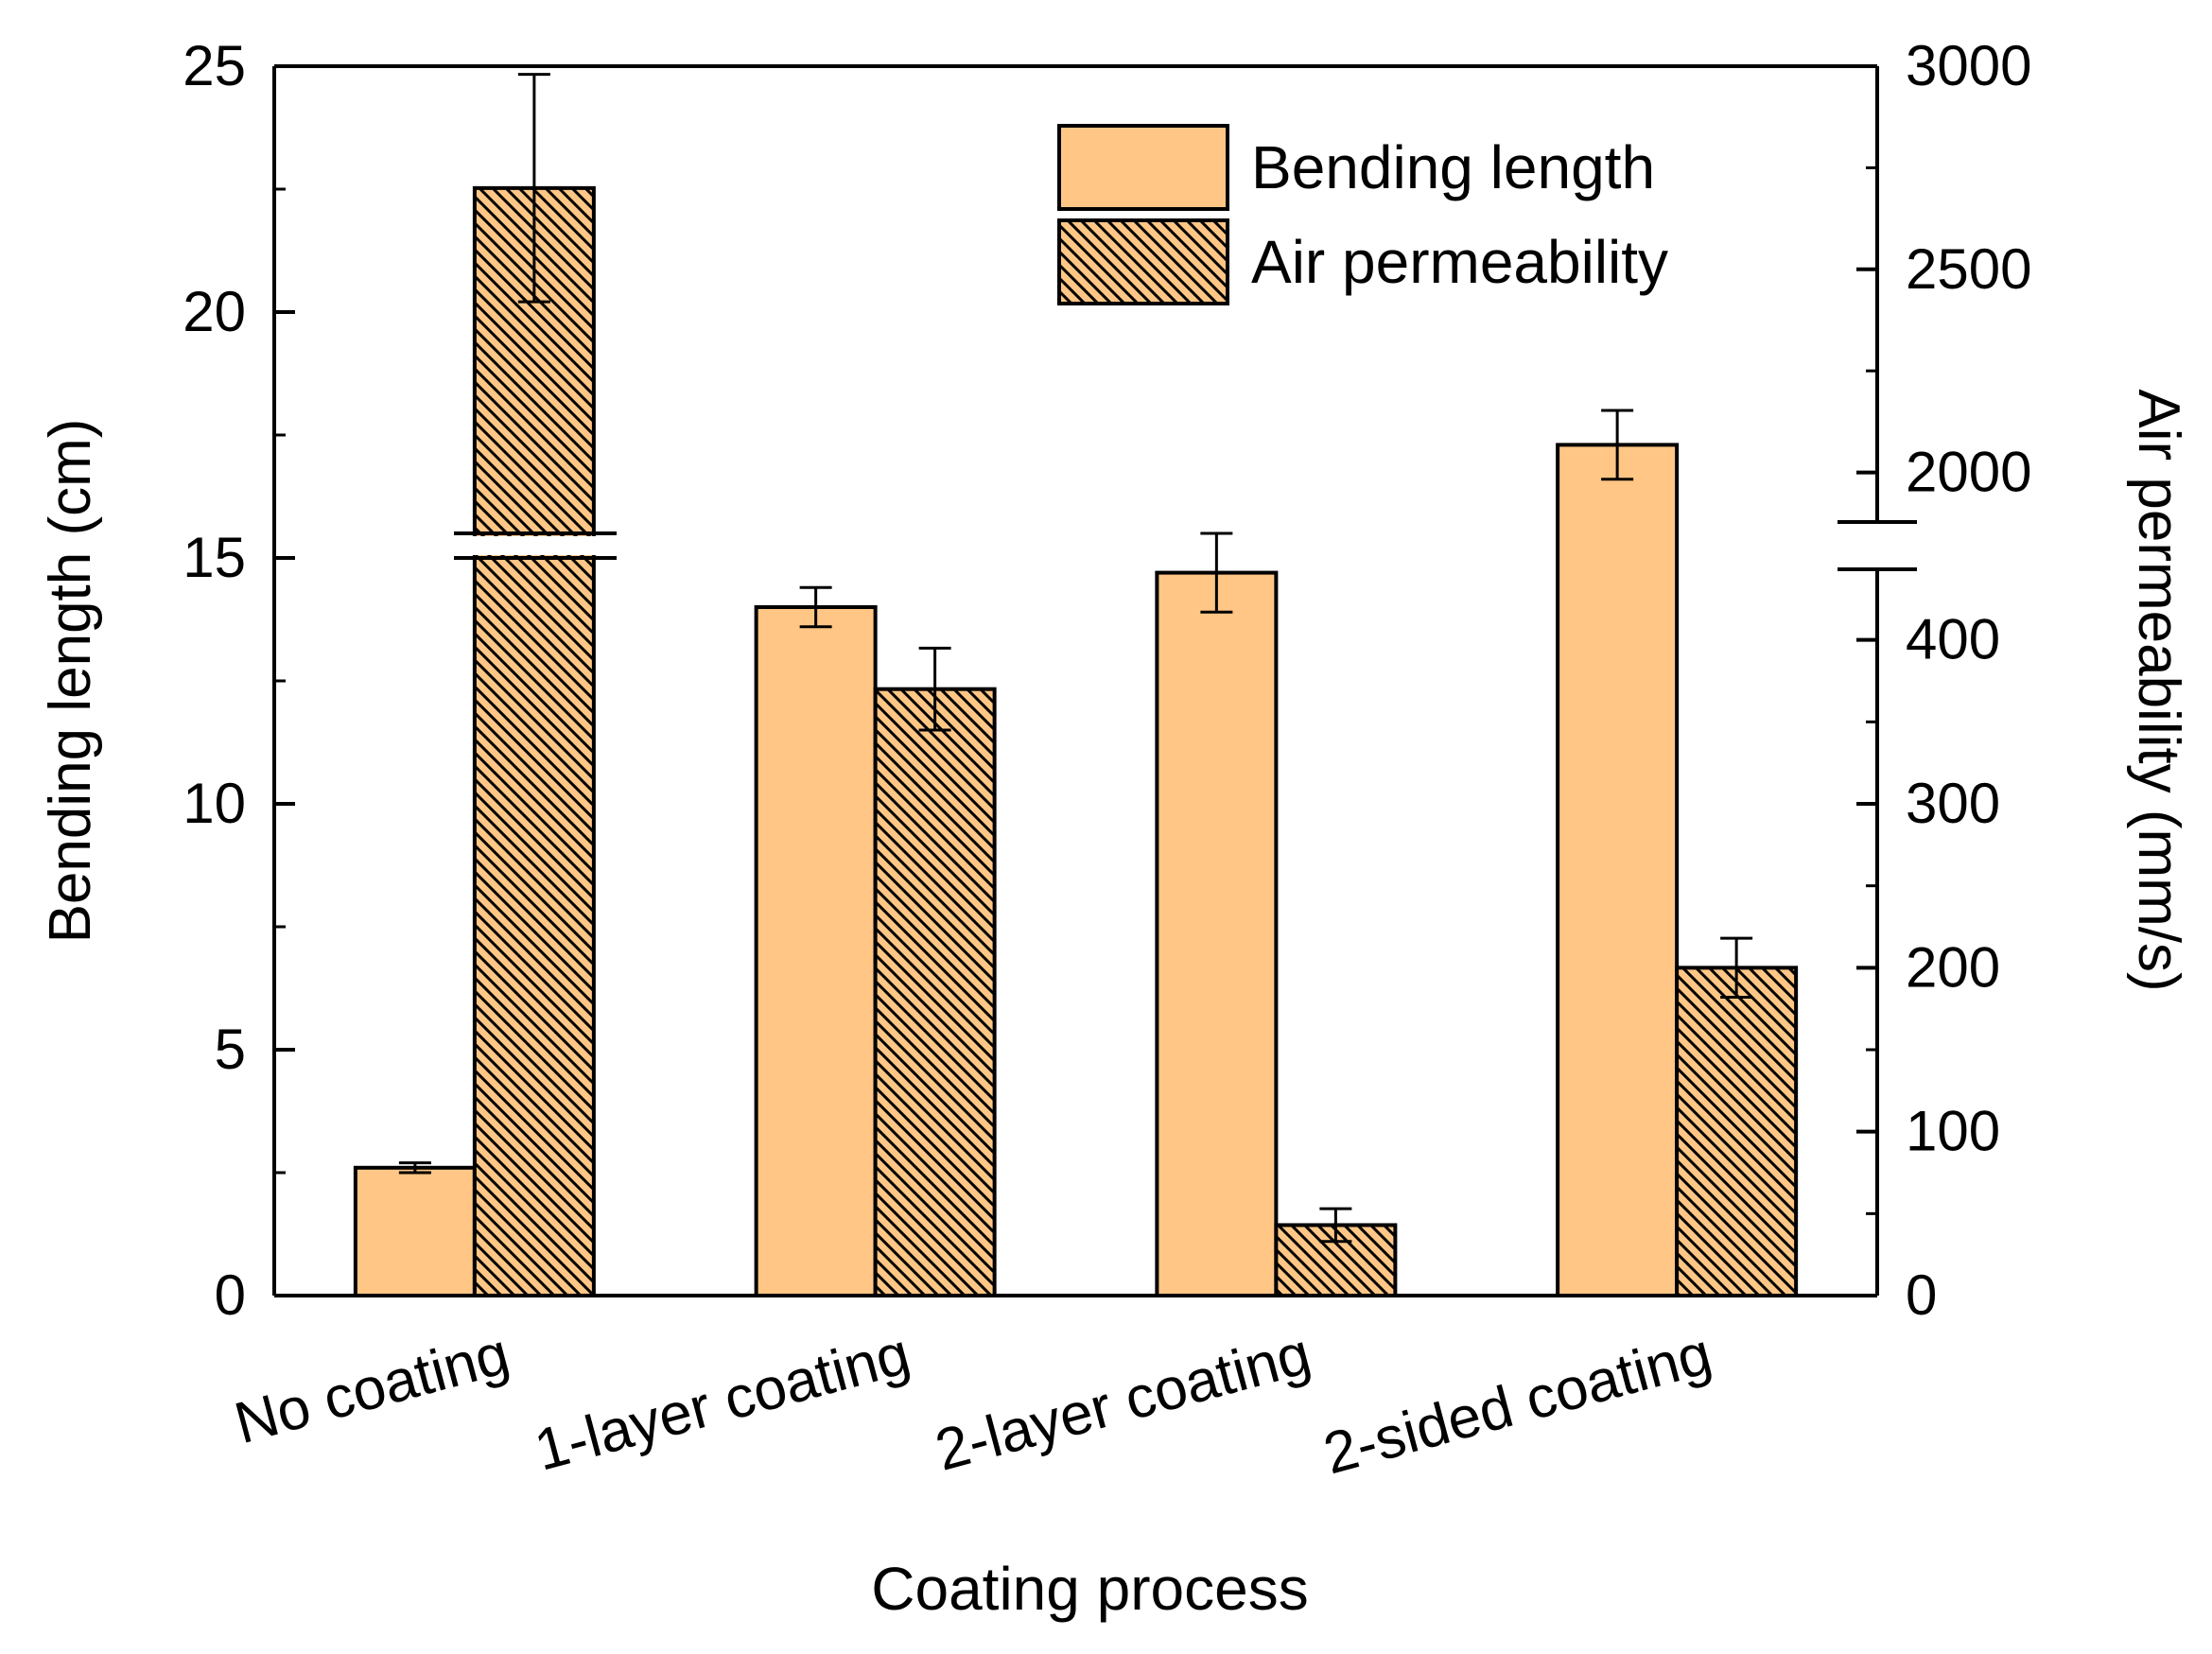  What do you see at coordinates (1737, 1132) in the screenshot?
I see `bar-air-permeability-2-sided-coating` at bounding box center [1737, 1132].